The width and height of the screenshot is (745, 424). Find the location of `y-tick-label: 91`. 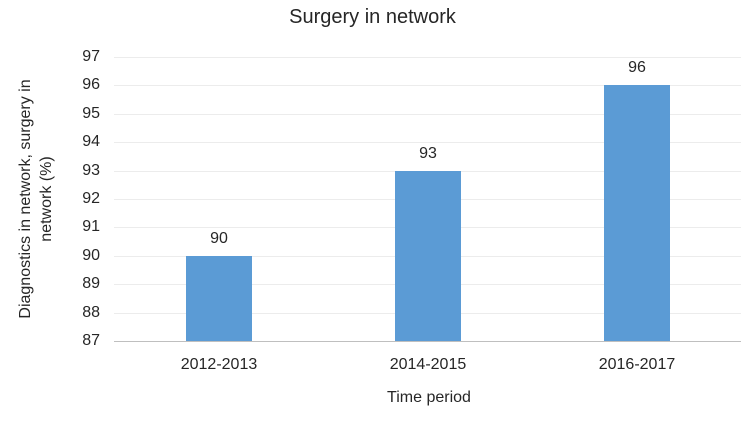

y-tick-label: 91 is located at coordinates (91, 226).